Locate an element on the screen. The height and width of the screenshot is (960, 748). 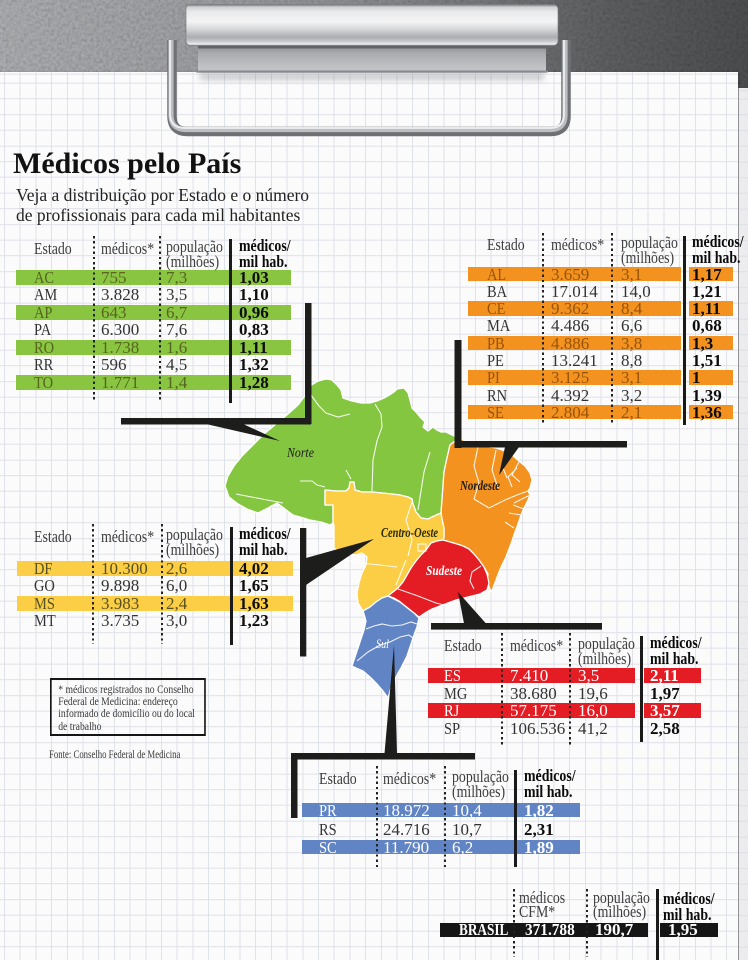
svg-text: Norte is located at coordinates (300, 452).